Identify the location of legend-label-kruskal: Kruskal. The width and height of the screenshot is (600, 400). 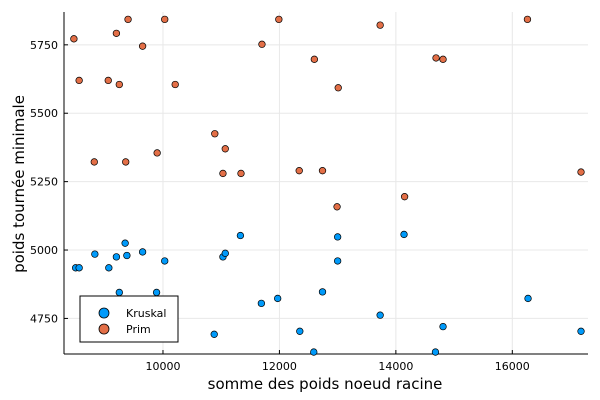
(146, 313).